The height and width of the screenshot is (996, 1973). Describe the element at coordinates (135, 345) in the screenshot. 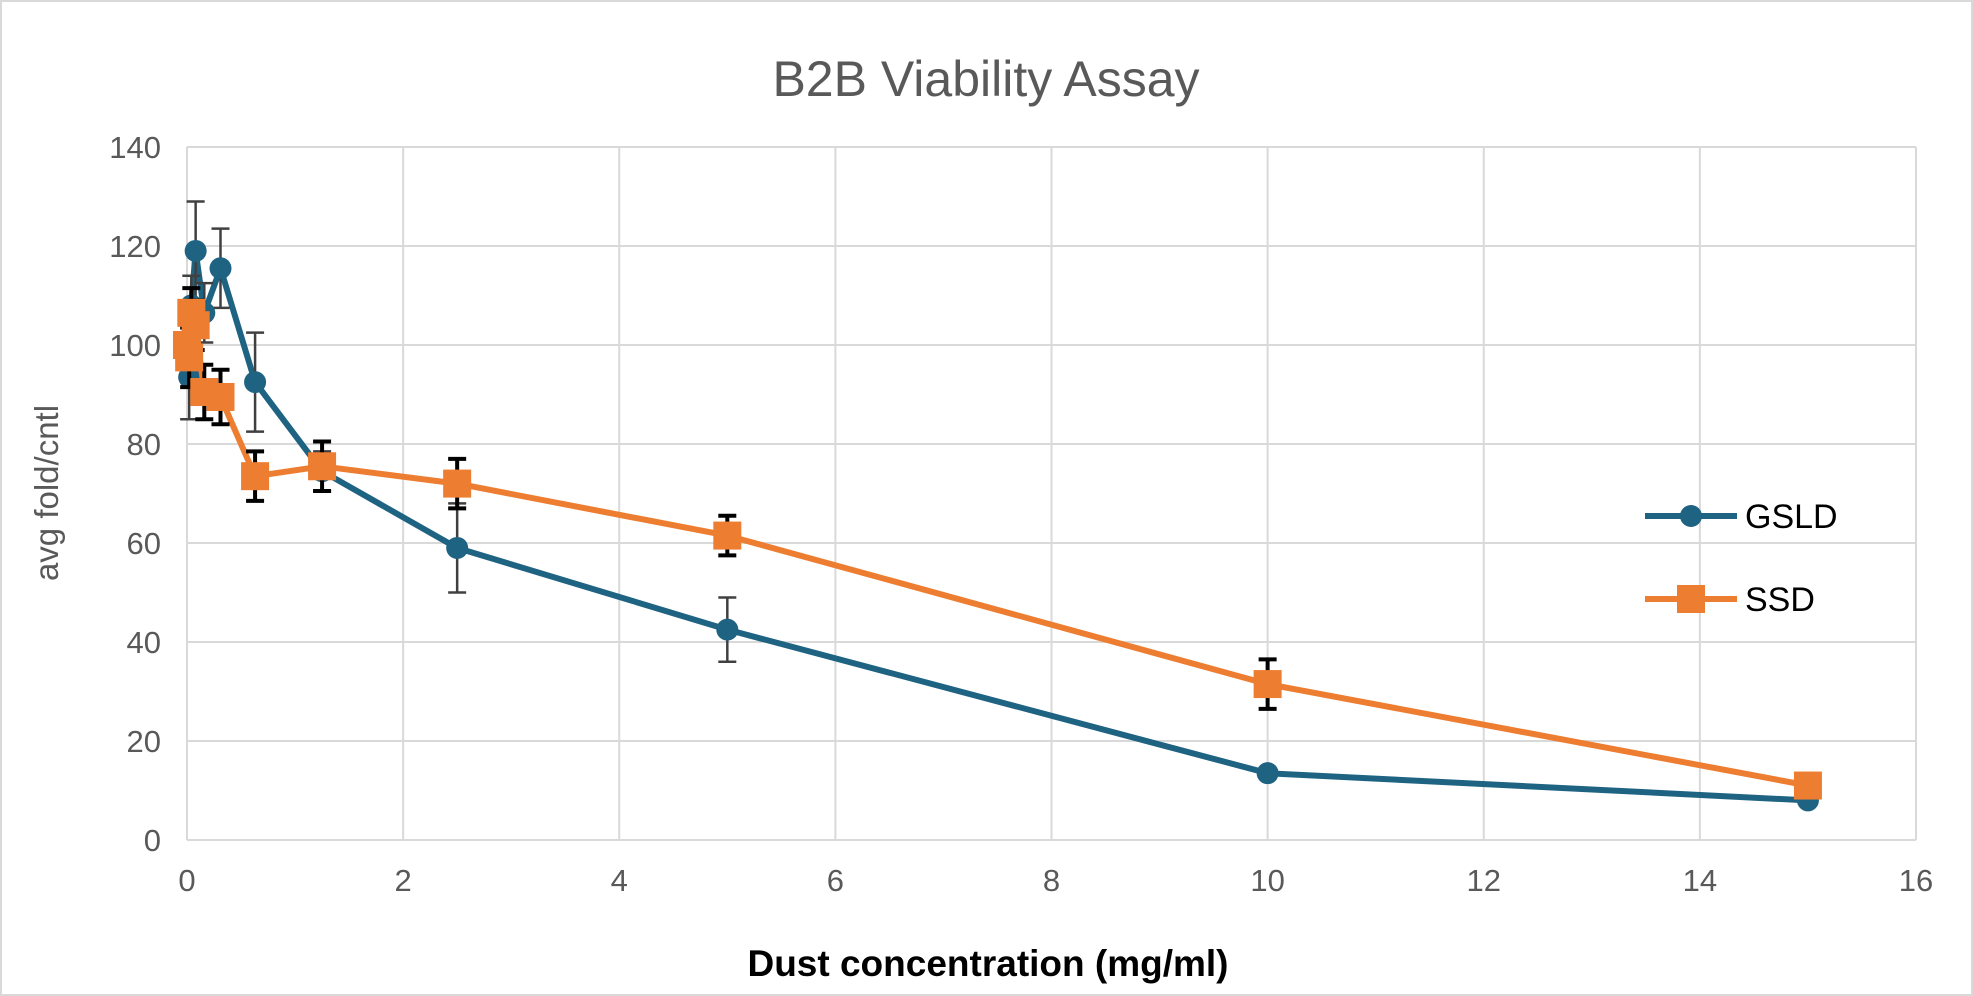

I see `y-tick-label: 100` at that location.